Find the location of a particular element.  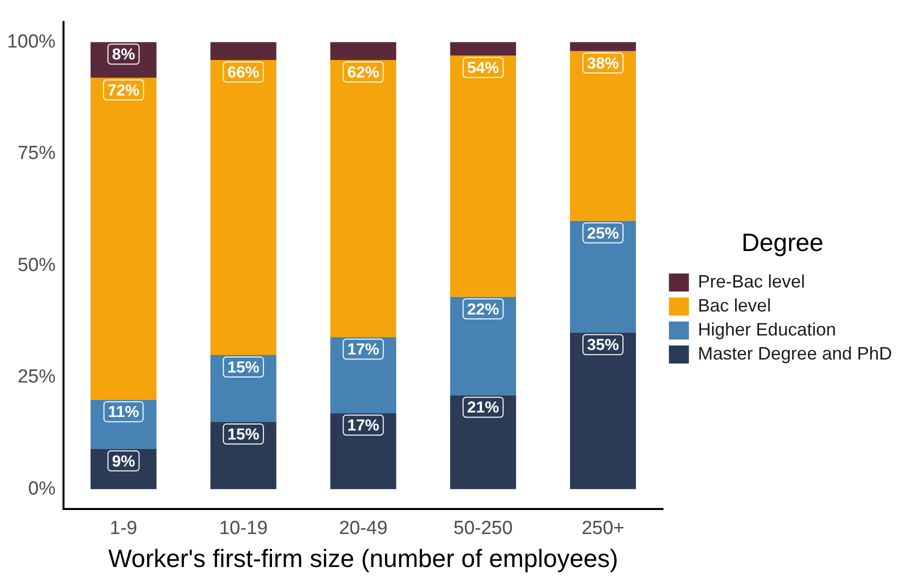

data-label: 35% is located at coordinates (602, 345).